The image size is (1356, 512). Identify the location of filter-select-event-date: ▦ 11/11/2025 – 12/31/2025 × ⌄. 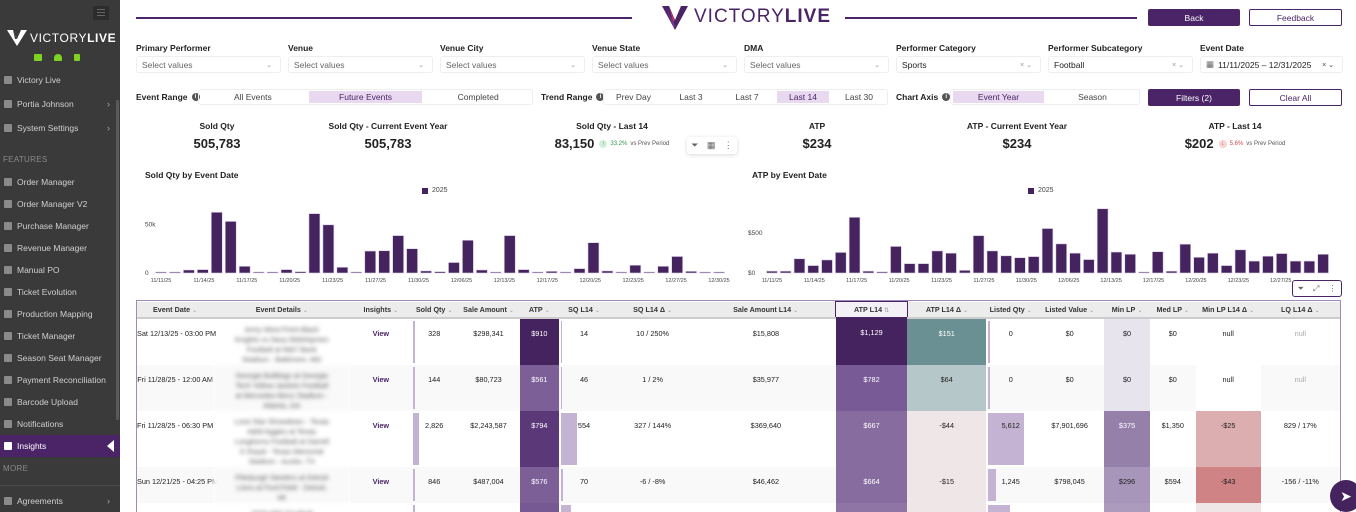
(1271, 64).